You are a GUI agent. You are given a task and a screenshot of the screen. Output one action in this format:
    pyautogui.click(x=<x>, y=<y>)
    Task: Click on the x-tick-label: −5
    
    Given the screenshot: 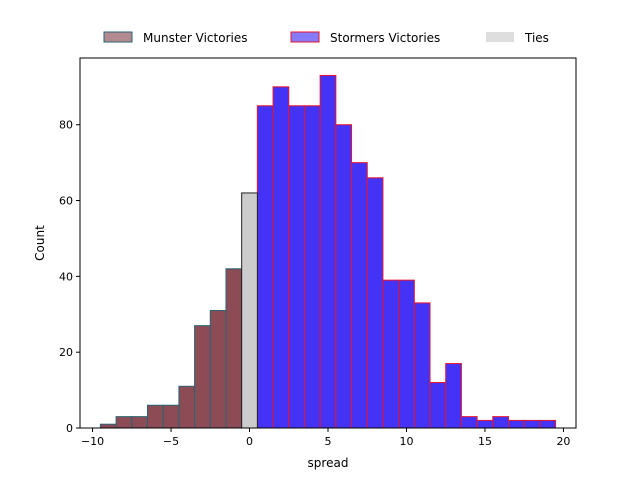 What is the action you would take?
    pyautogui.click(x=171, y=441)
    